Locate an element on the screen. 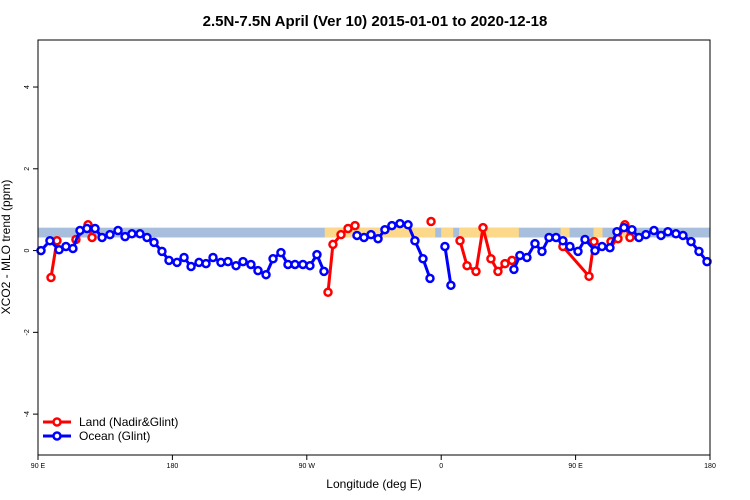 The image size is (750, 500). y-axis-label: XCO2 - MLO trend (ppm) is located at coordinates (6, 247).